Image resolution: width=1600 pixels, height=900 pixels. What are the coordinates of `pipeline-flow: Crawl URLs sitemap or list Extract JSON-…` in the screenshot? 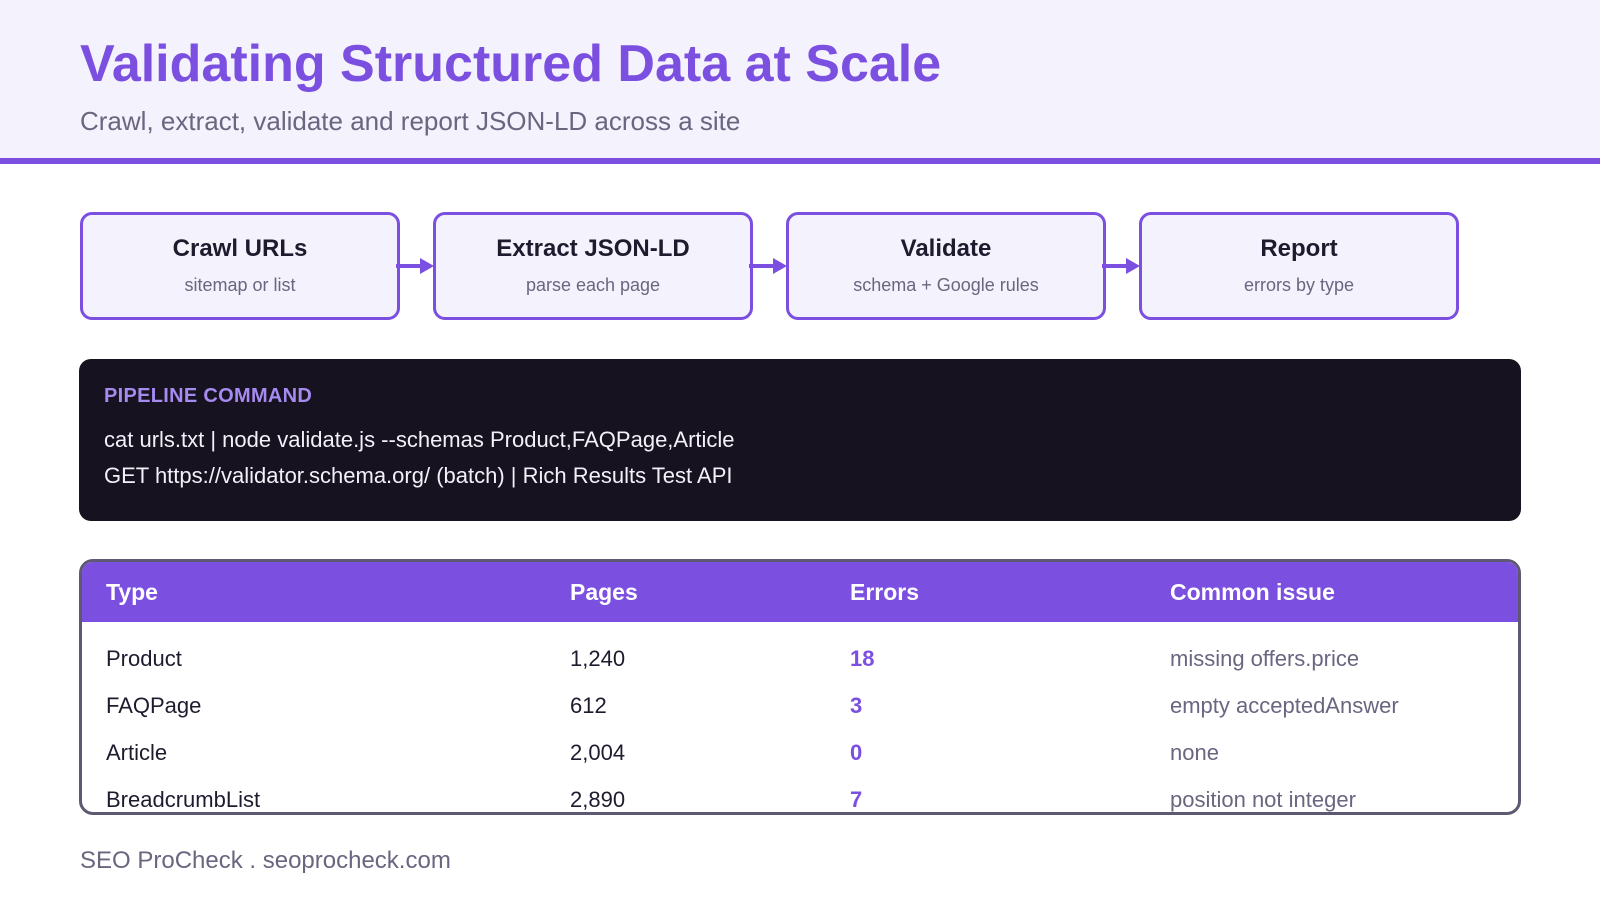 It's located at (780, 266).